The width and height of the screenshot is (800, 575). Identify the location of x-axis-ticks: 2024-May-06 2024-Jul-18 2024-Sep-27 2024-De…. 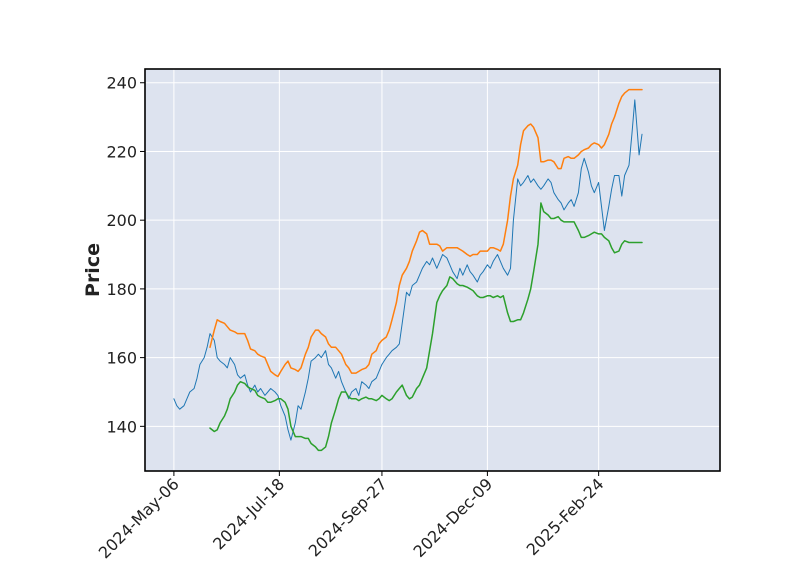
(351, 516).